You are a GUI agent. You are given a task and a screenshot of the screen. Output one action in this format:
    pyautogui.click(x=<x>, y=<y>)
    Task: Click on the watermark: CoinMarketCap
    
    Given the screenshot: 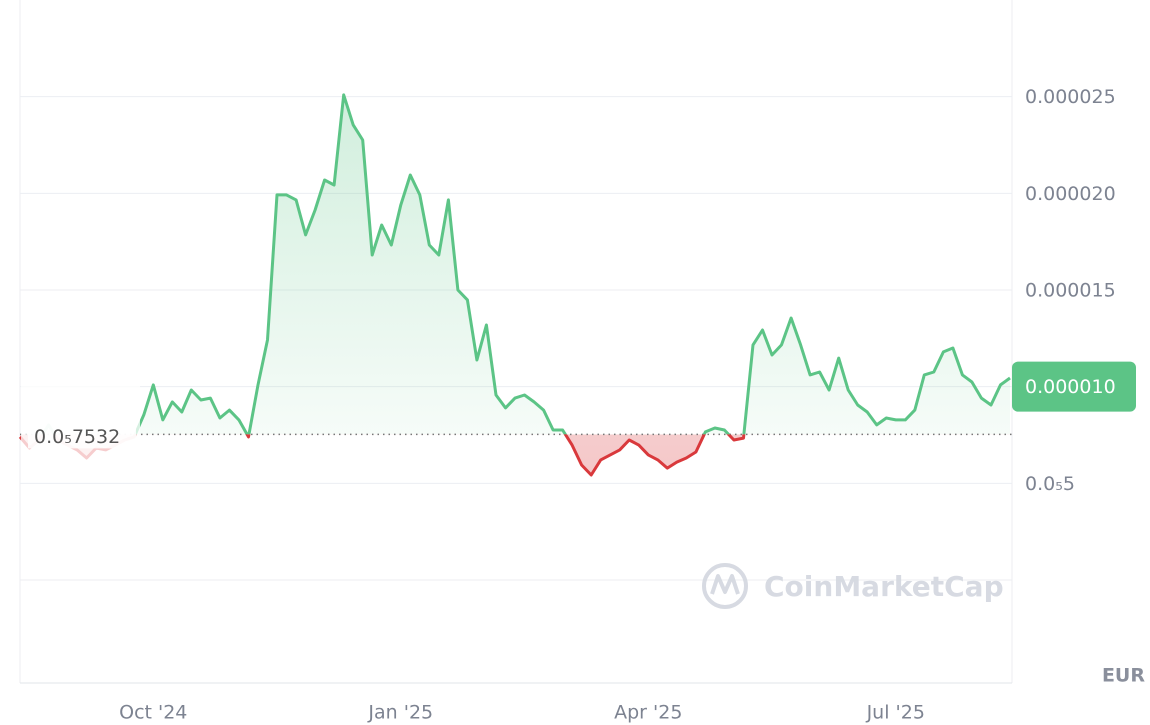 What is the action you would take?
    pyautogui.click(x=853, y=586)
    